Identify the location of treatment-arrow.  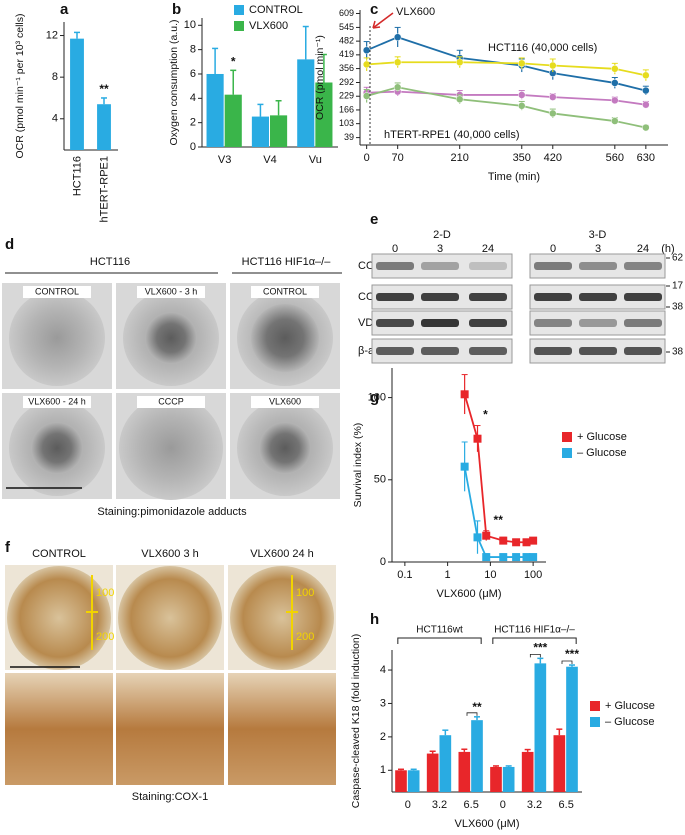
(383, 20).